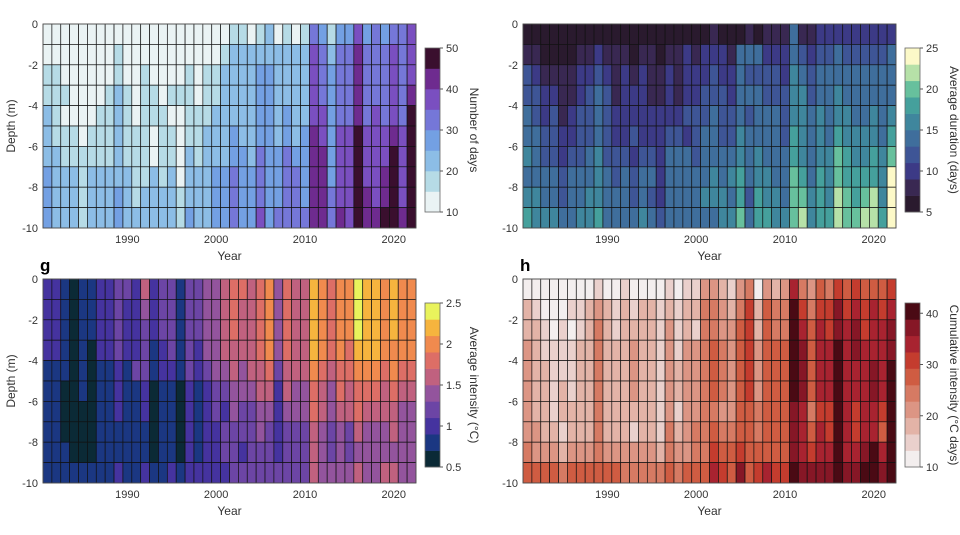 The height and width of the screenshot is (535, 960). Describe the element at coordinates (525, 265) in the screenshot. I see `panel-label: h` at that location.